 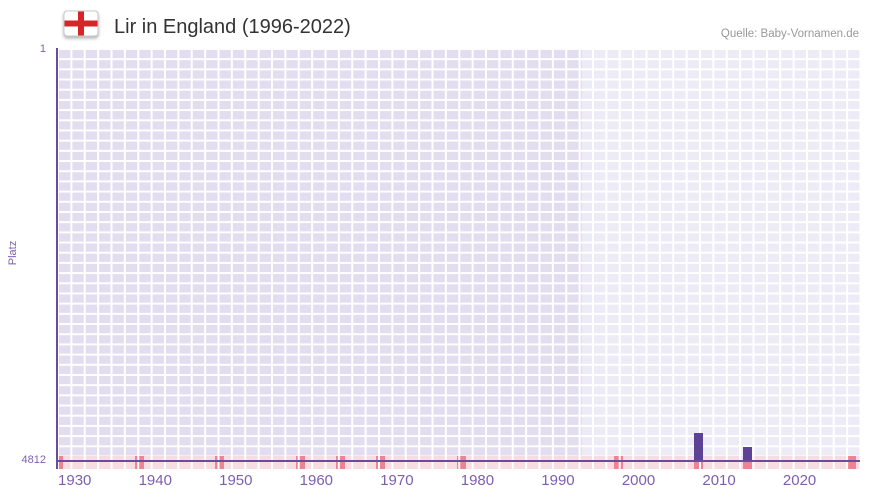 What do you see at coordinates (155, 480) in the screenshot?
I see `x-tick-label: 1940` at bounding box center [155, 480].